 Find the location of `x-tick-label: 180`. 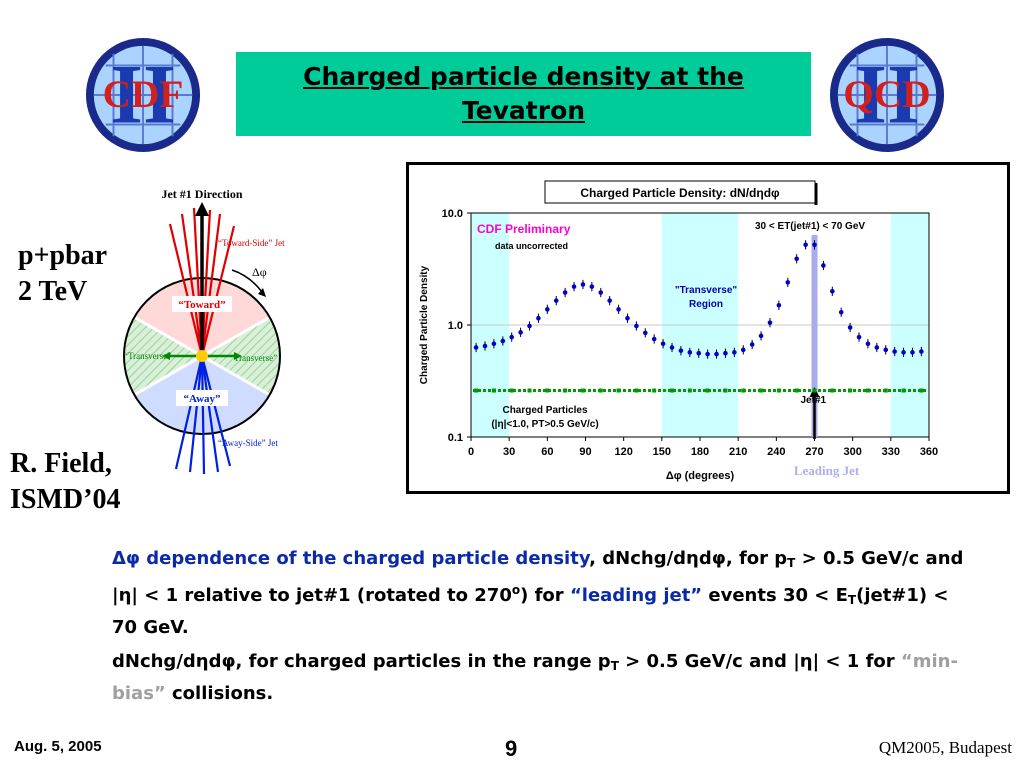

x-tick-label: 180 is located at coordinates (700, 452).